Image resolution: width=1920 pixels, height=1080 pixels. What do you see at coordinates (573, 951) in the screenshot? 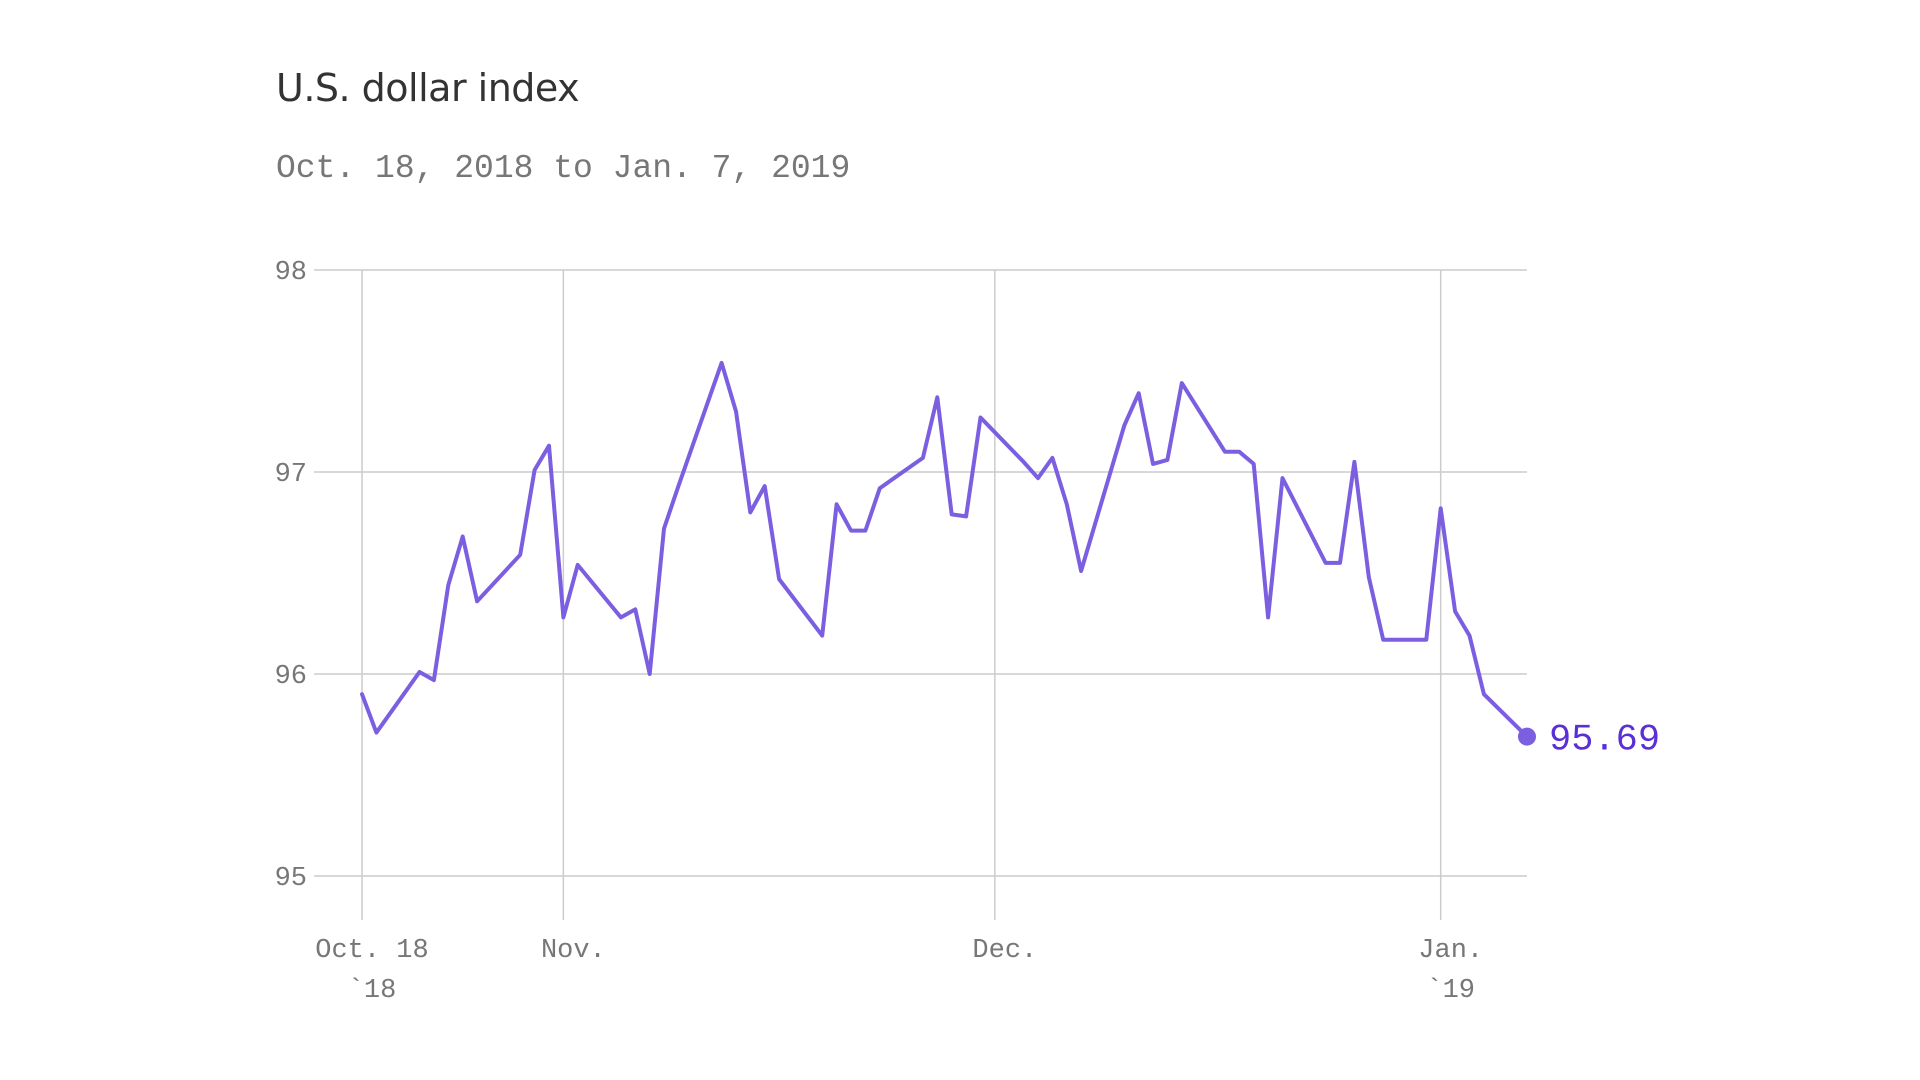
I see `x-tick-label: Nov.` at bounding box center [573, 951].